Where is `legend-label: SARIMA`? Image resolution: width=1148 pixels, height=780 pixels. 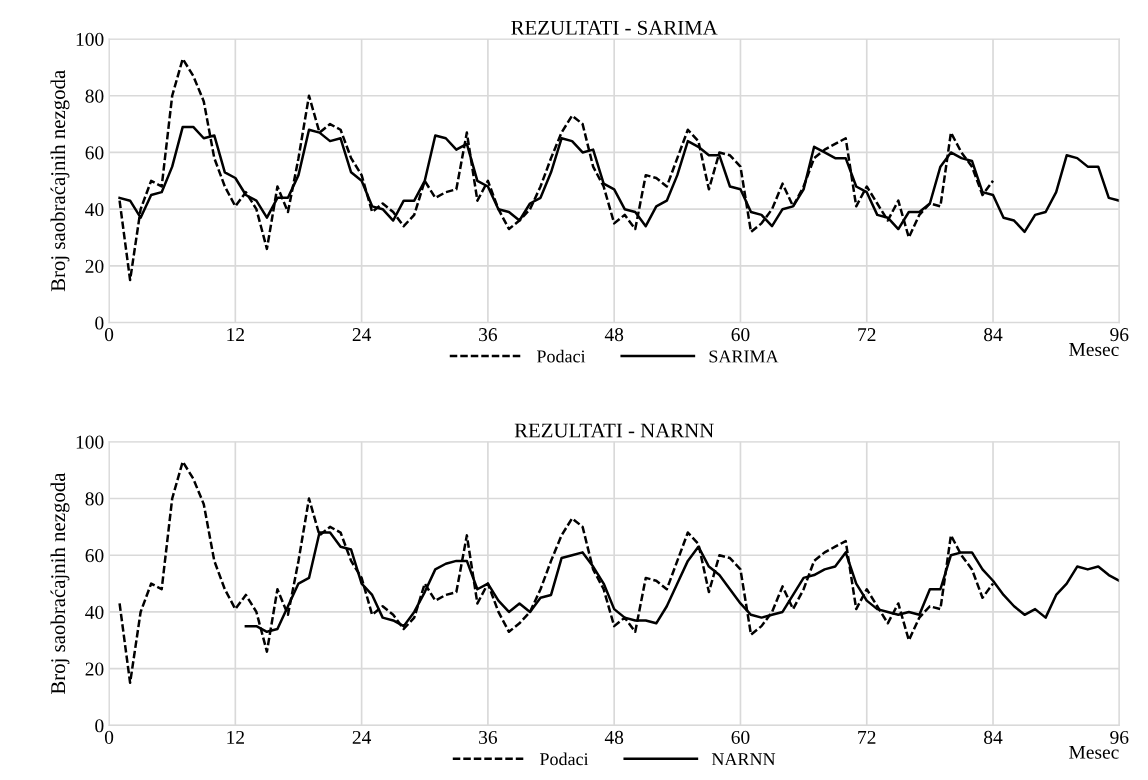 legend-label: SARIMA is located at coordinates (744, 356).